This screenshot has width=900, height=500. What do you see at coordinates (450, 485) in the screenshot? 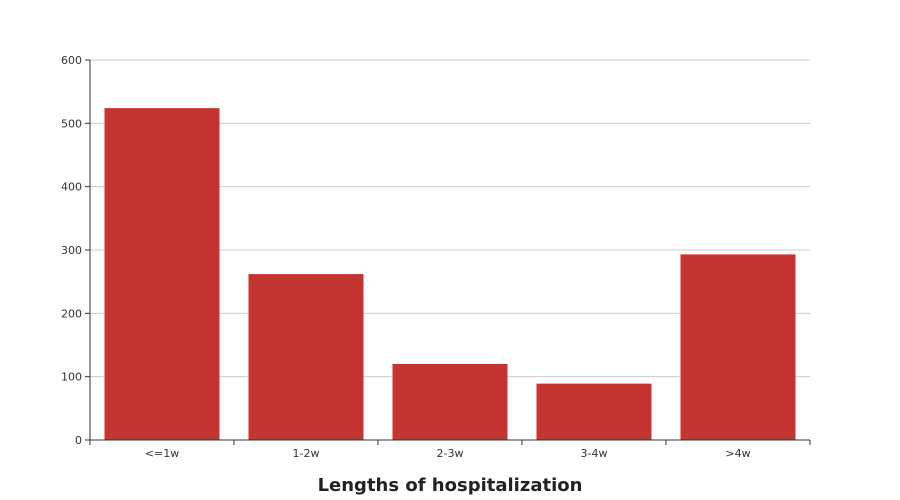
I see `x-axis-title: Lengths of hospitalization` at bounding box center [450, 485].